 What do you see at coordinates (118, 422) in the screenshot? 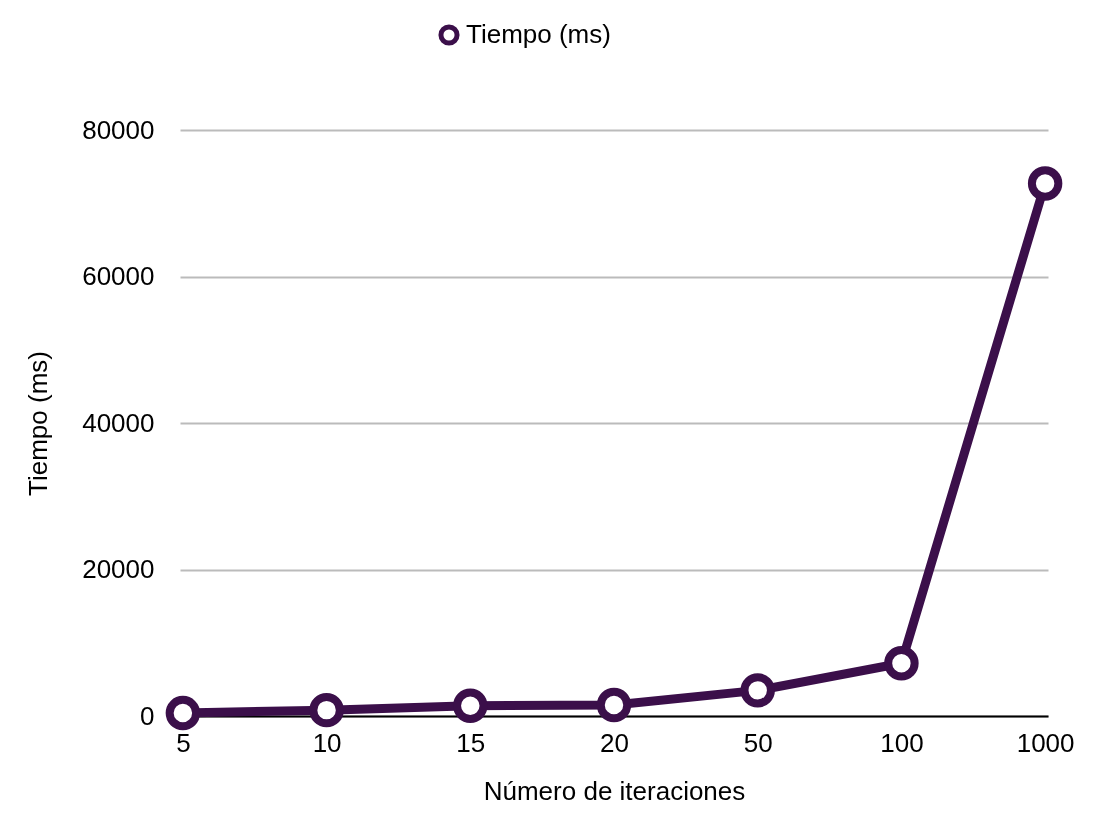
I see `y-tick-label: 40000` at bounding box center [118, 422].